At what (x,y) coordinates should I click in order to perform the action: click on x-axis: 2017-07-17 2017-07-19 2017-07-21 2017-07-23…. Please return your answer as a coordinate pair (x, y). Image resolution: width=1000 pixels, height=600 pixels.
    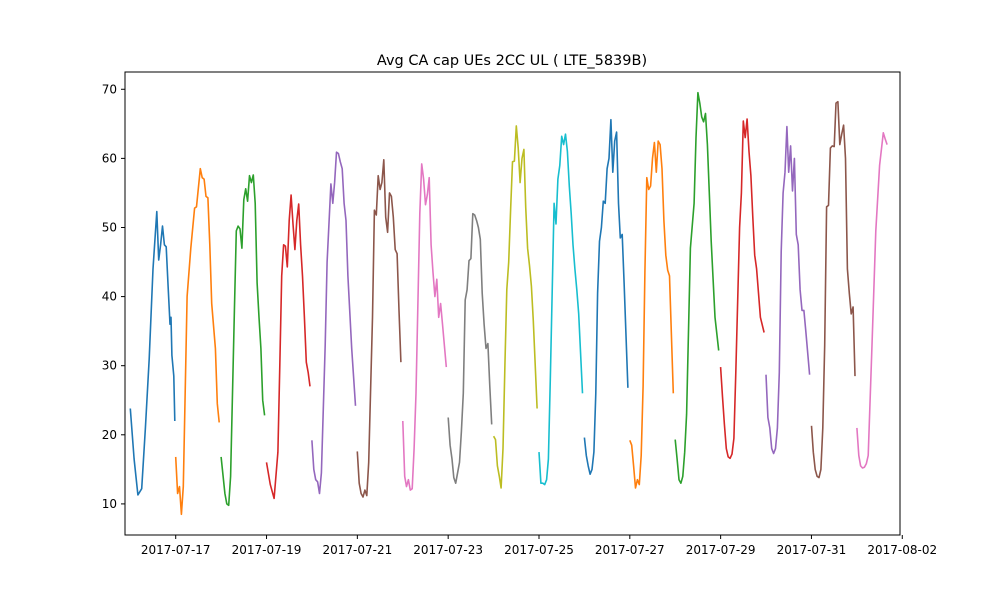
    Looking at the image, I should click on (539, 546).